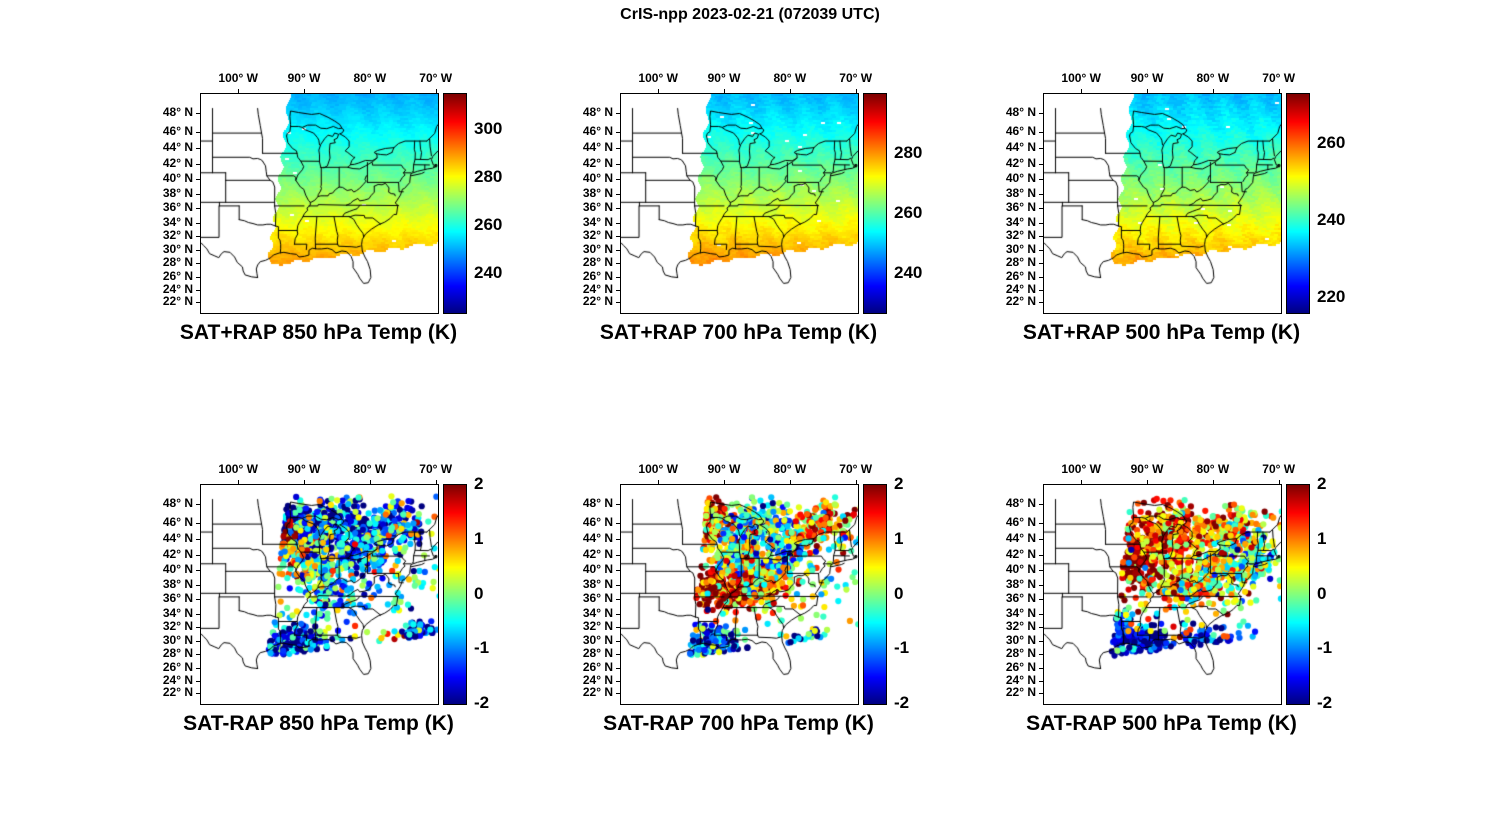 The width and height of the screenshot is (1500, 825). Describe the element at coordinates (488, 177) in the screenshot. I see `colorbar-tick-label: 280` at that location.